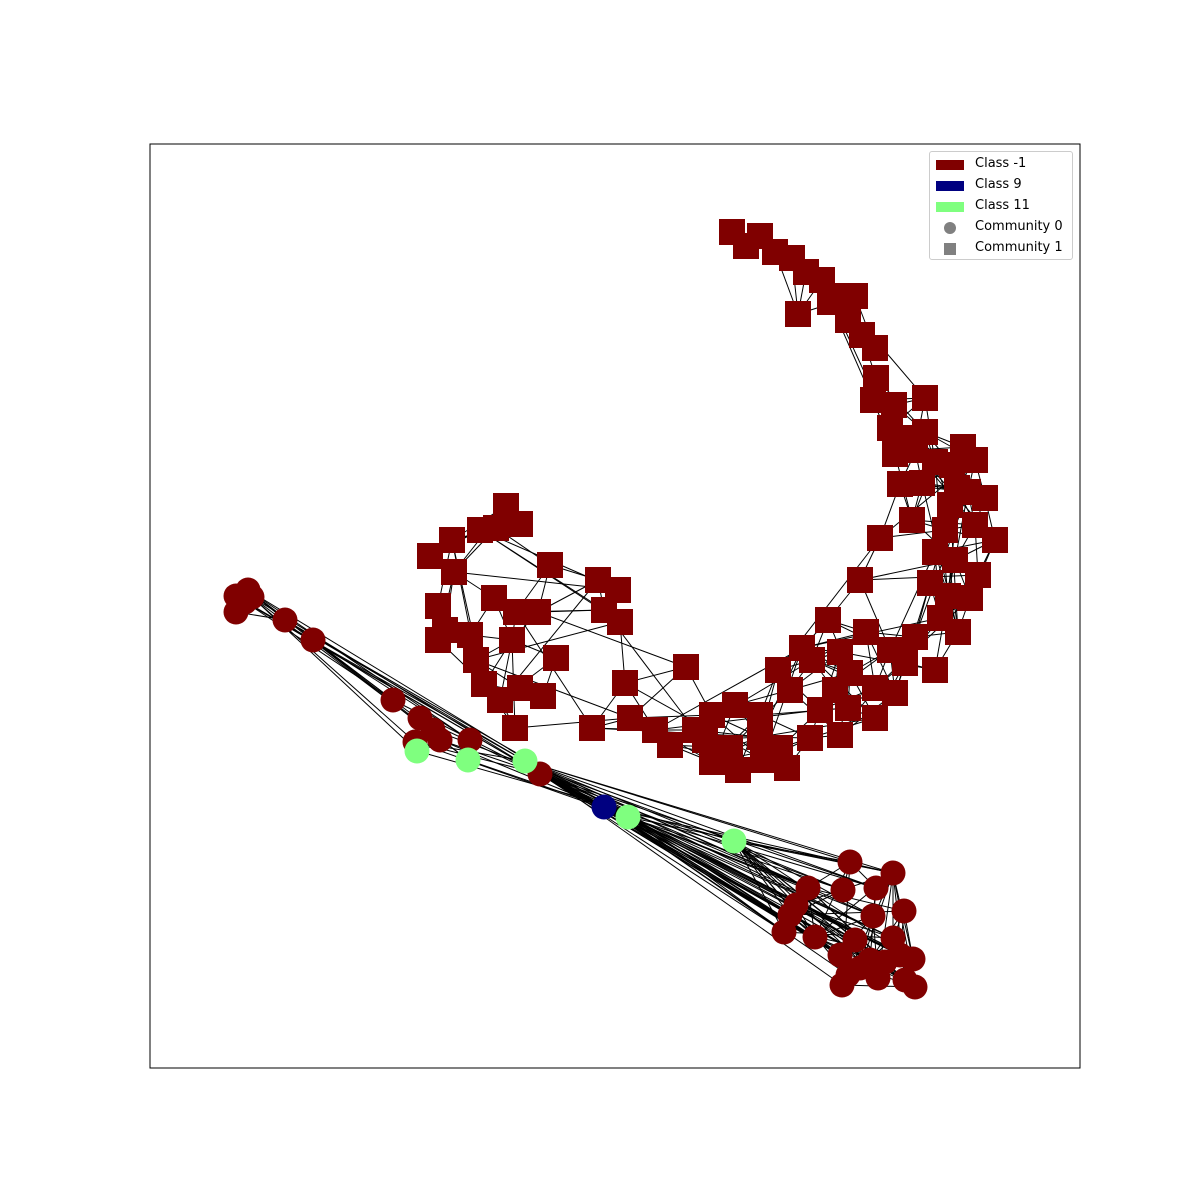 The width and height of the screenshot is (1200, 1200). Describe the element at coordinates (1019, 247) in the screenshot. I see `legend-label: Community 1` at that location.